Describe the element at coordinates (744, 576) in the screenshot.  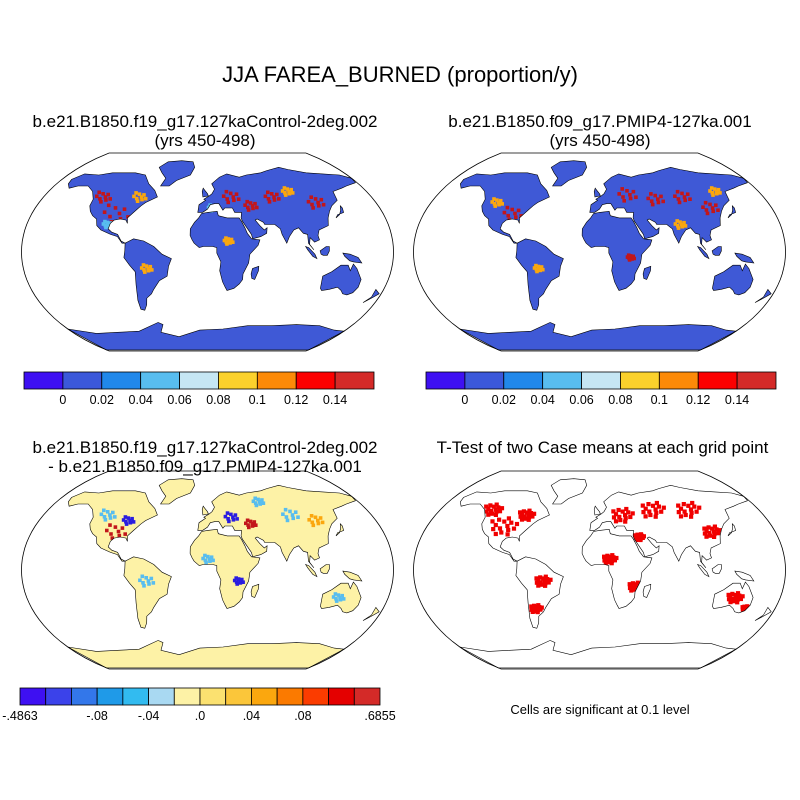
I see `coastline-new-guinea` at that location.